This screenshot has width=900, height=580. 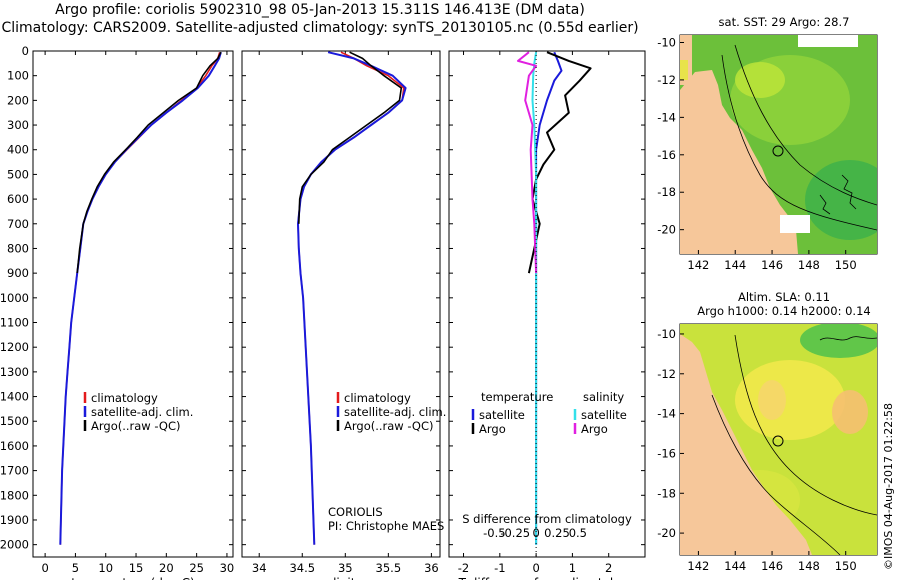 I want to click on y-tick-label: 1300, so click(x=14, y=372).